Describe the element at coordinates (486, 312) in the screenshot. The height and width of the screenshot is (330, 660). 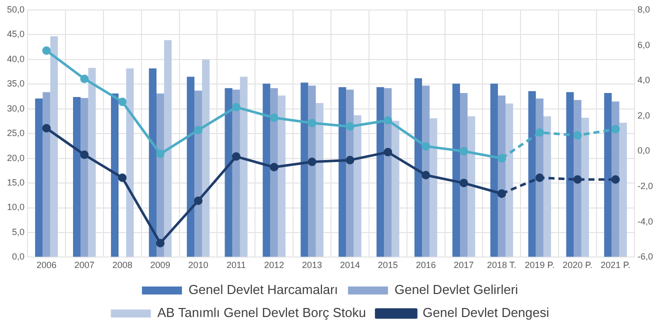
I see `legend-label: Genel Devlet Dengesi` at that location.